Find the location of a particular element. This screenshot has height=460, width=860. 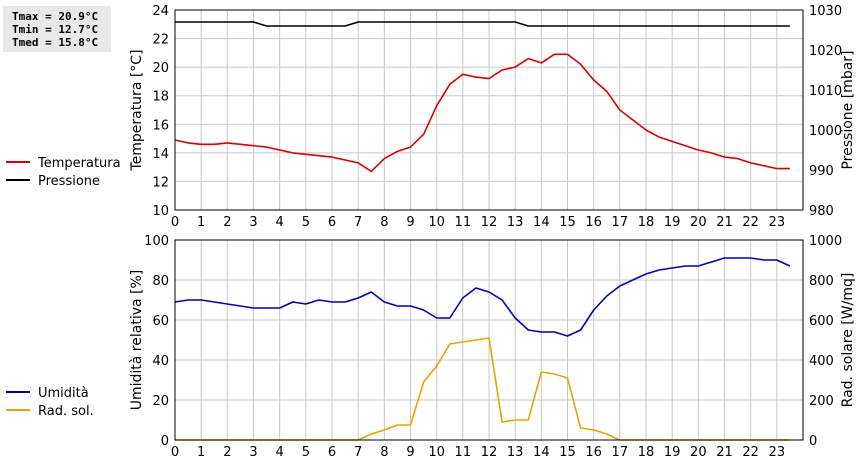

y-tick-label-right: 800 is located at coordinates (821, 281).